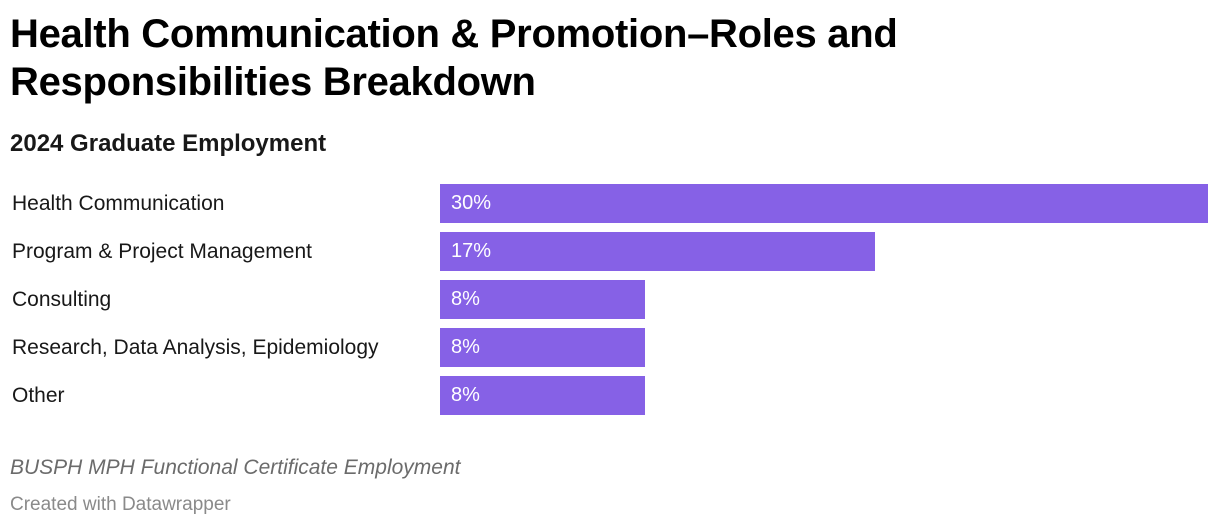  Describe the element at coordinates (120, 504) in the screenshot. I see `datawrapper-credit: Created with Datawrapper` at that location.